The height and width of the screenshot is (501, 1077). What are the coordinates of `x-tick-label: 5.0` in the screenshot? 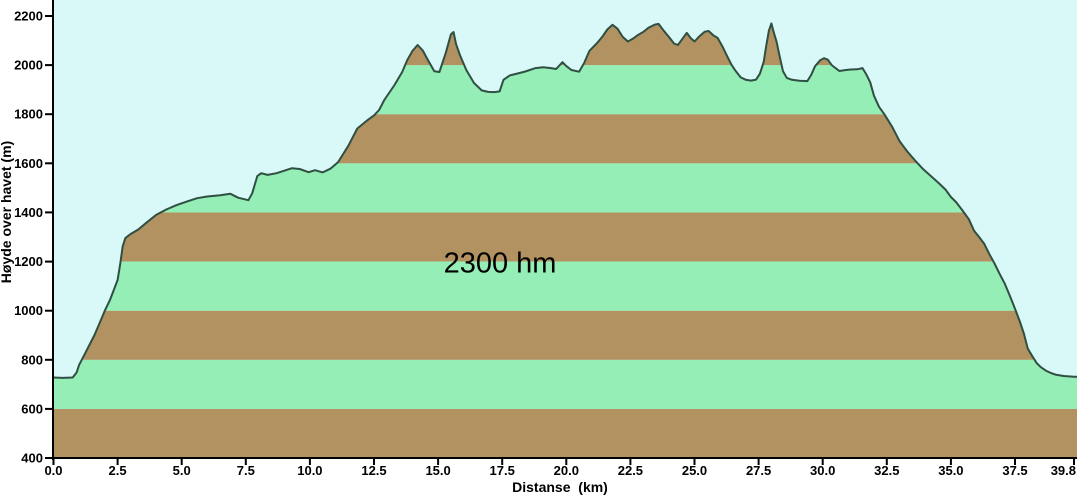 It's located at (182, 470).